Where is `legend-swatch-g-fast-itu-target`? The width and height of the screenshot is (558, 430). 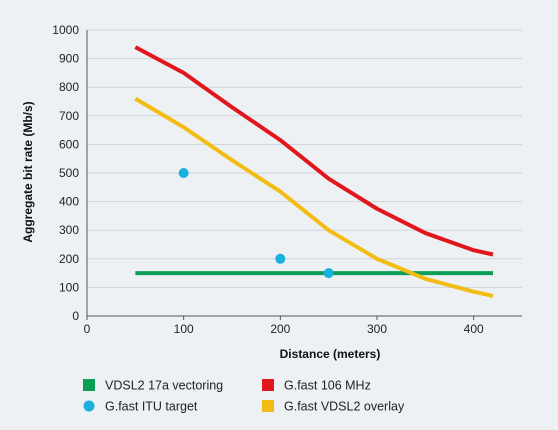 legend-swatch-g-fast-itu-target is located at coordinates (89, 406).